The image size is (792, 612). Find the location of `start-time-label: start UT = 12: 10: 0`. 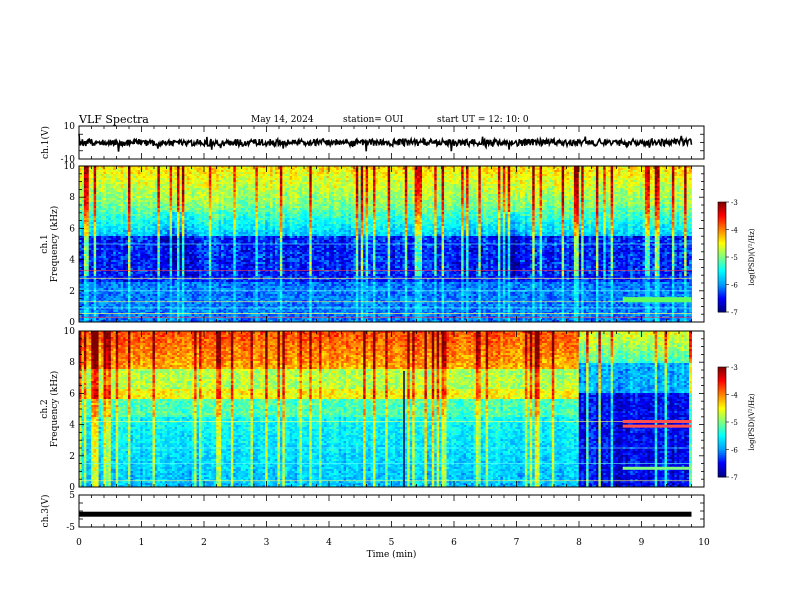

start-time-label: start UT = 12: 10: 0 is located at coordinates (483, 120).